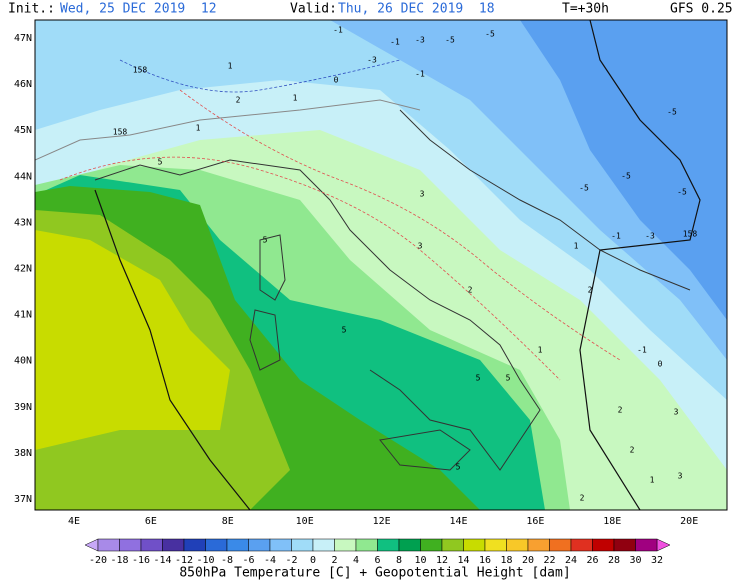 The width and height of the screenshot is (751, 580). I want to click on colorbar-label: 20, so click(528, 560).